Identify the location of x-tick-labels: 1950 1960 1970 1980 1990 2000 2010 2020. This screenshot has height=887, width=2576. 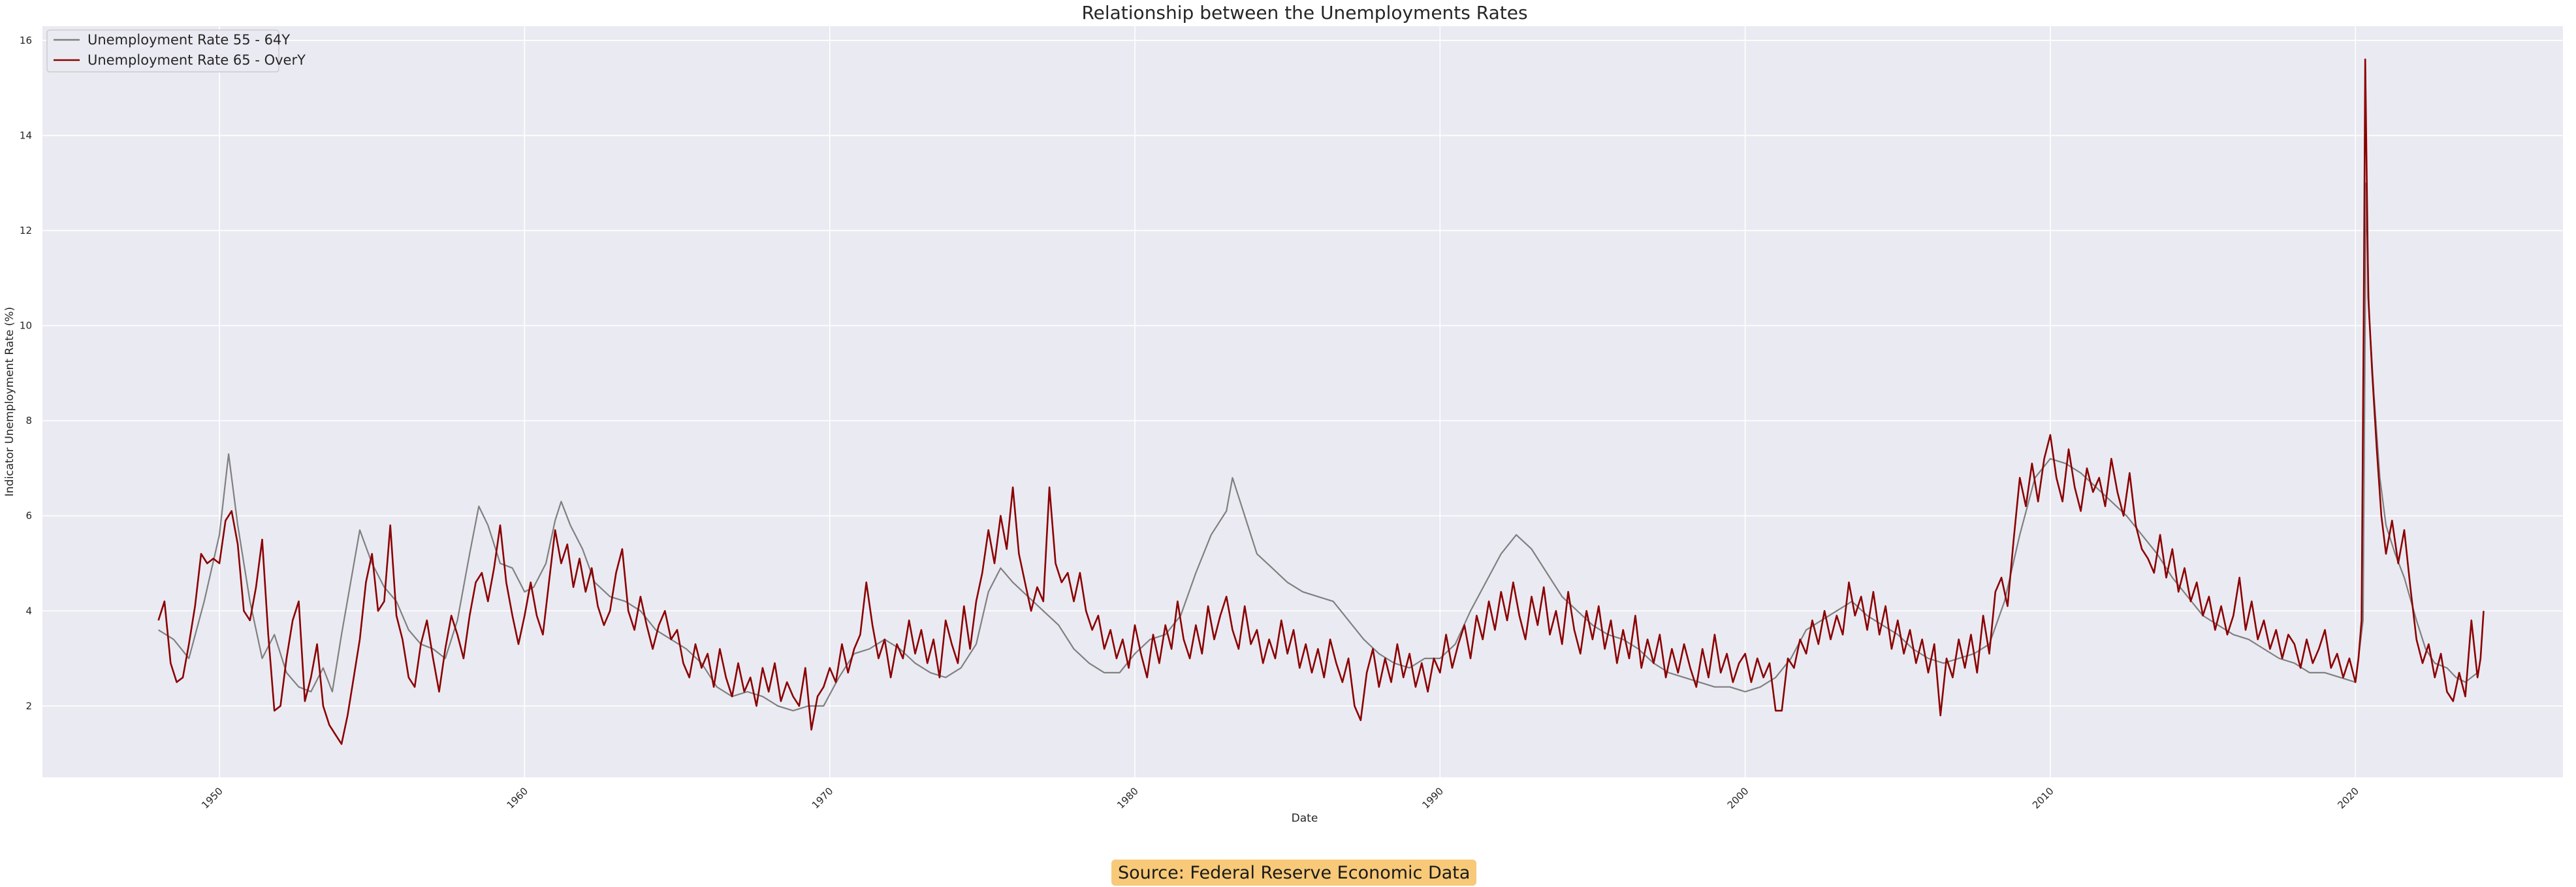
(1280, 798).